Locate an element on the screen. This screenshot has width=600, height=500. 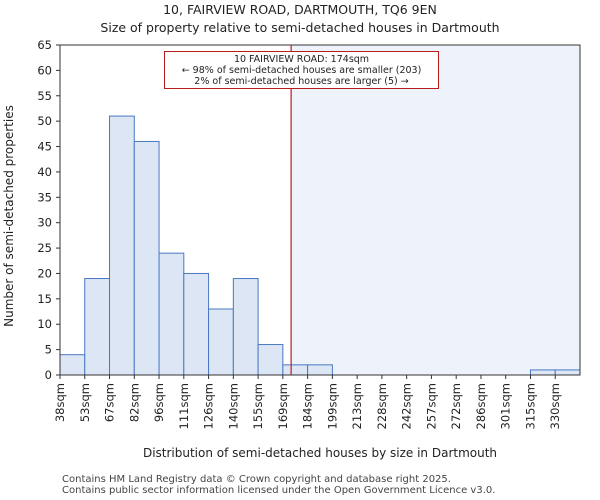
y-axis-label: Number of semi-detached properties is located at coordinates (9, 216).